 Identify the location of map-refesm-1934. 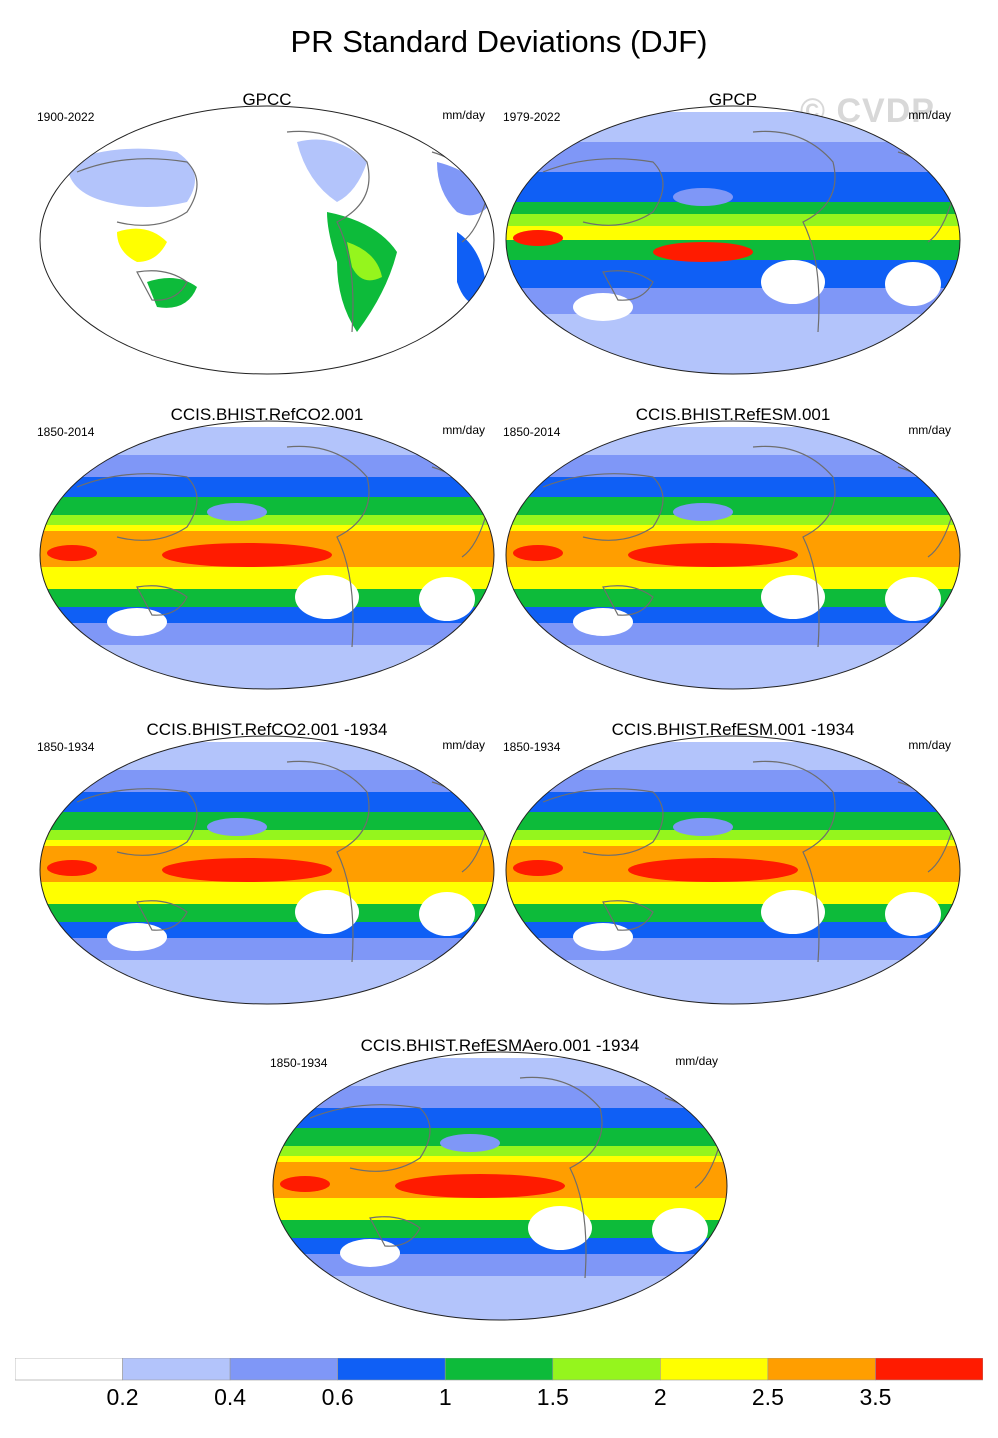
(733, 870).